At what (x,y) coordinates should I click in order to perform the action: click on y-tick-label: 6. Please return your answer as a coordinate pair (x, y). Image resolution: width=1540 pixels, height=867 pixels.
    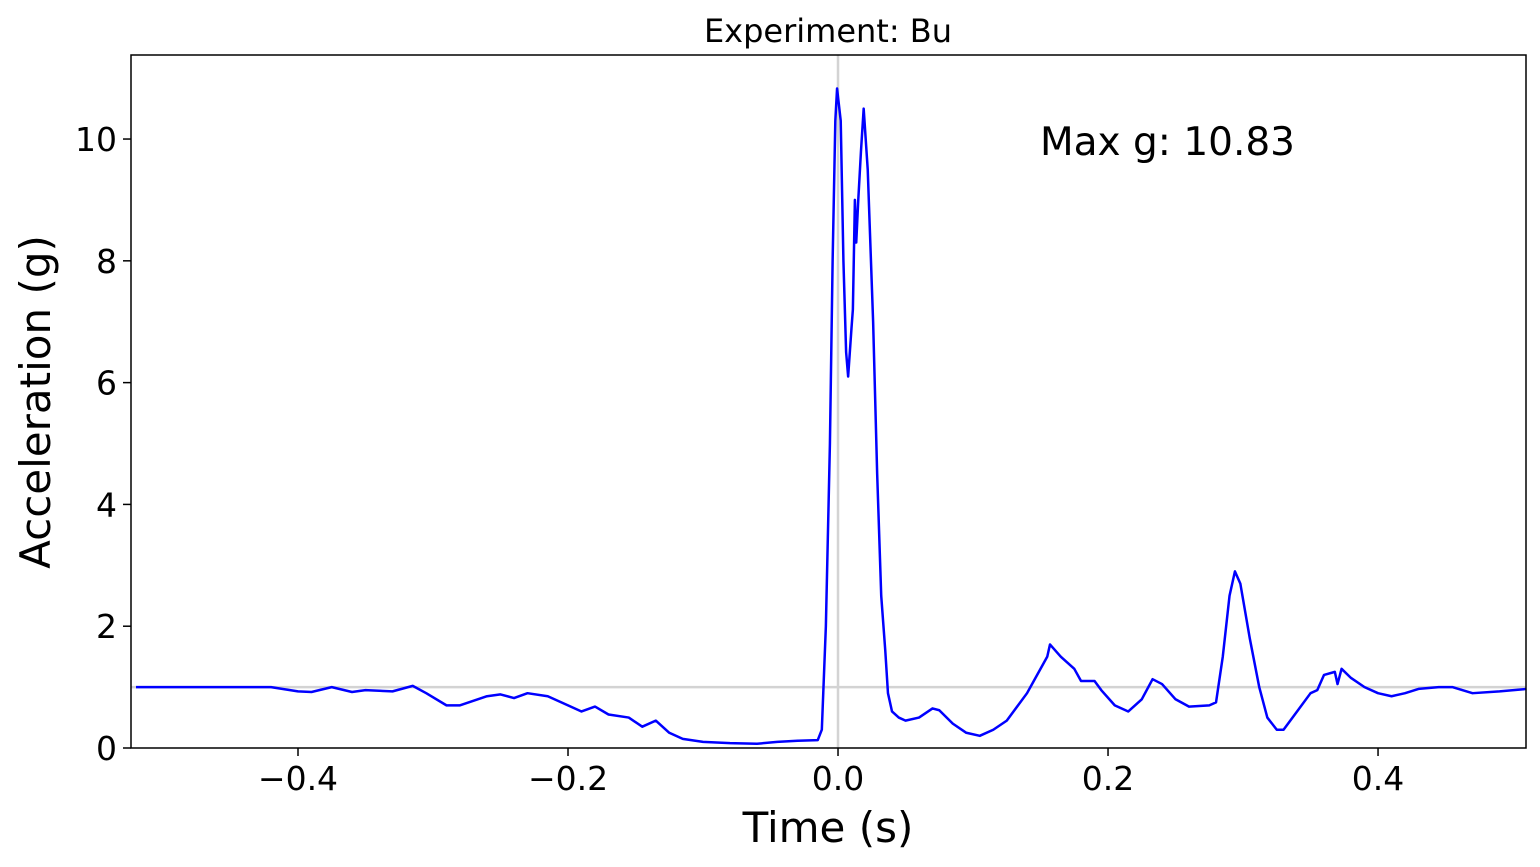
    Looking at the image, I should click on (106, 383).